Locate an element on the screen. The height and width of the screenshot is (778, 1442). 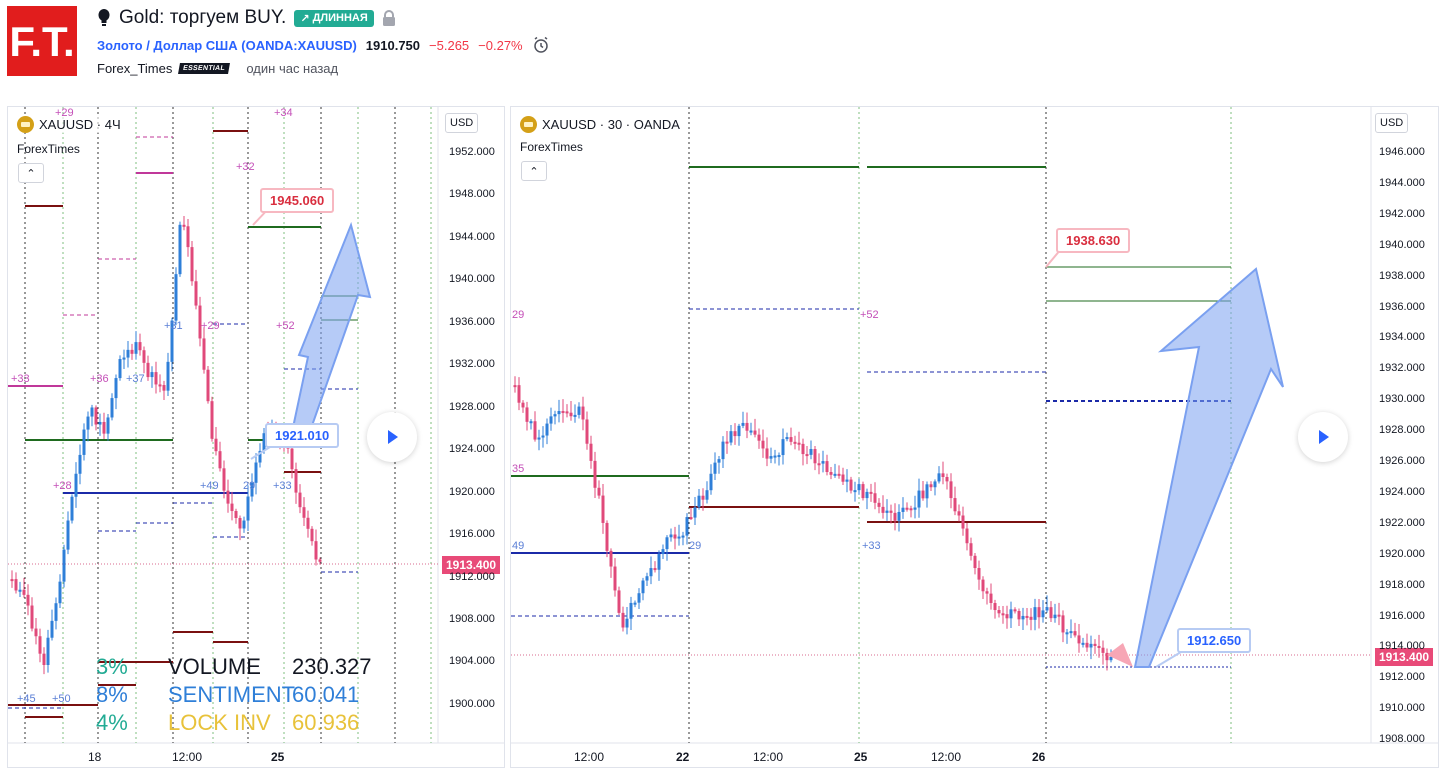
volume-label: VOLUME is located at coordinates (214, 666).